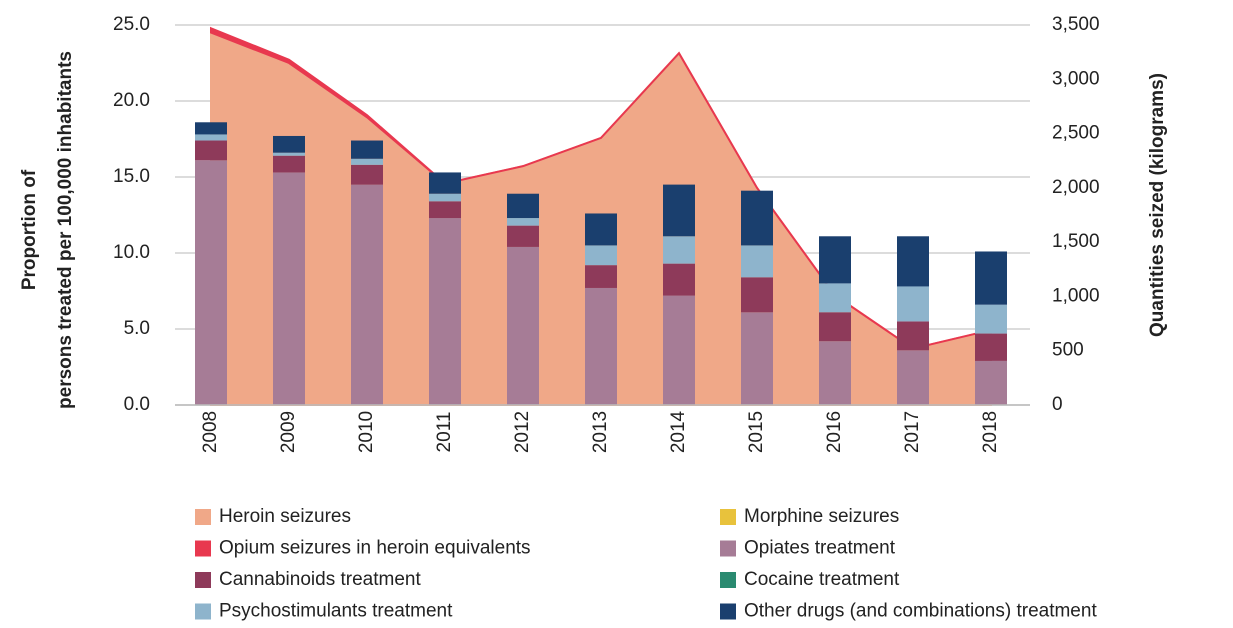 This screenshot has height=628, width=1233. What do you see at coordinates (1076, 241) in the screenshot?
I see `y2-tick-label: 1,500` at bounding box center [1076, 241].